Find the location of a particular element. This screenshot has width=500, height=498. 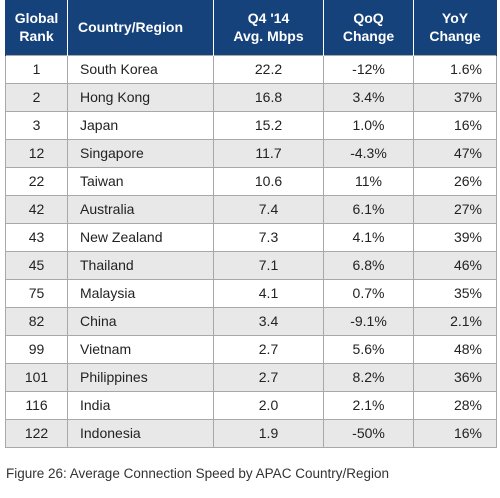

header-yoy-change: YoY Change is located at coordinates (455, 27).